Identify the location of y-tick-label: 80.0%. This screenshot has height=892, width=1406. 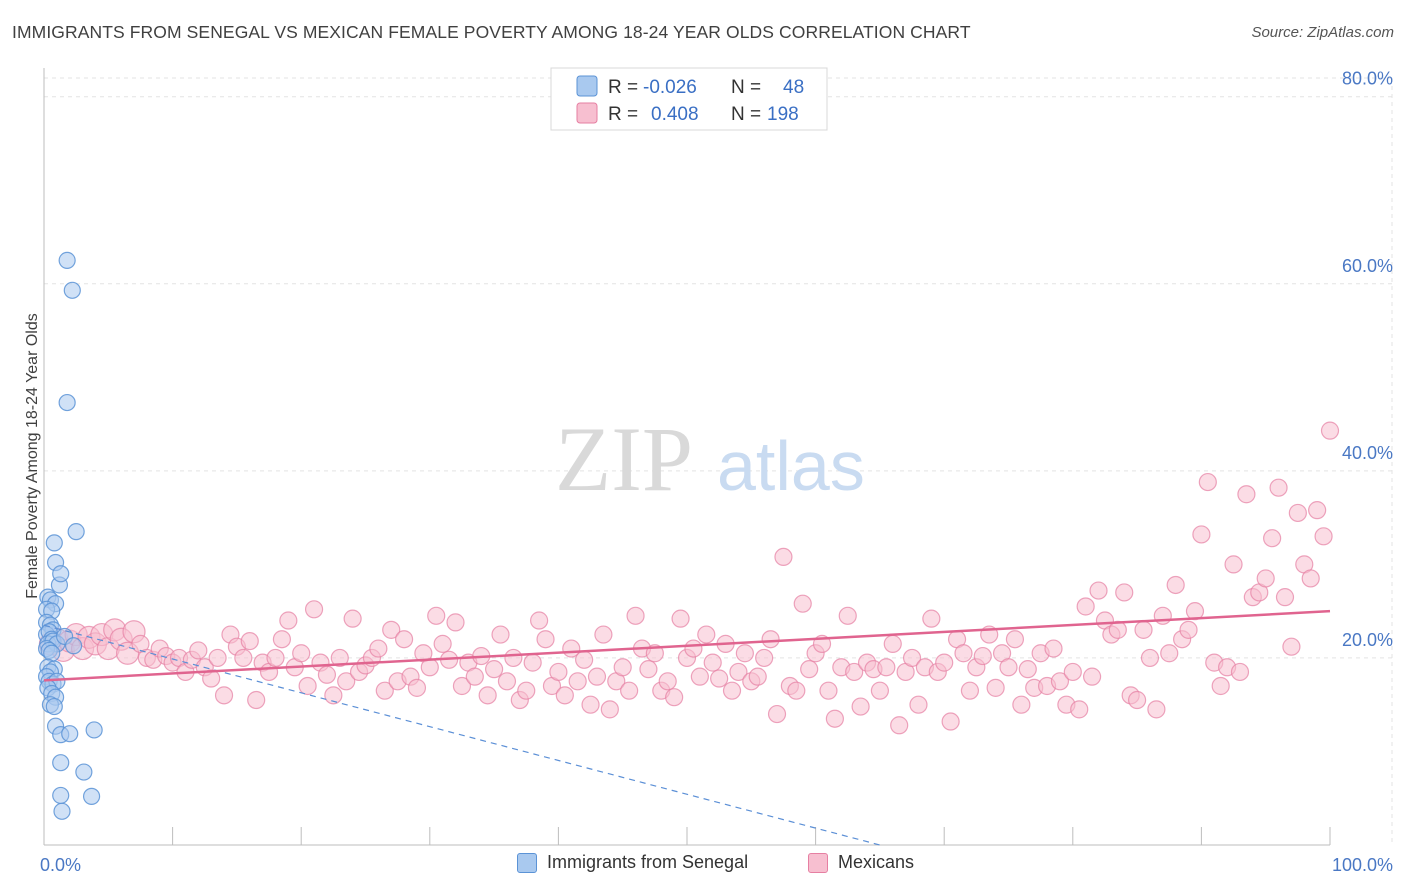
(1367, 79).